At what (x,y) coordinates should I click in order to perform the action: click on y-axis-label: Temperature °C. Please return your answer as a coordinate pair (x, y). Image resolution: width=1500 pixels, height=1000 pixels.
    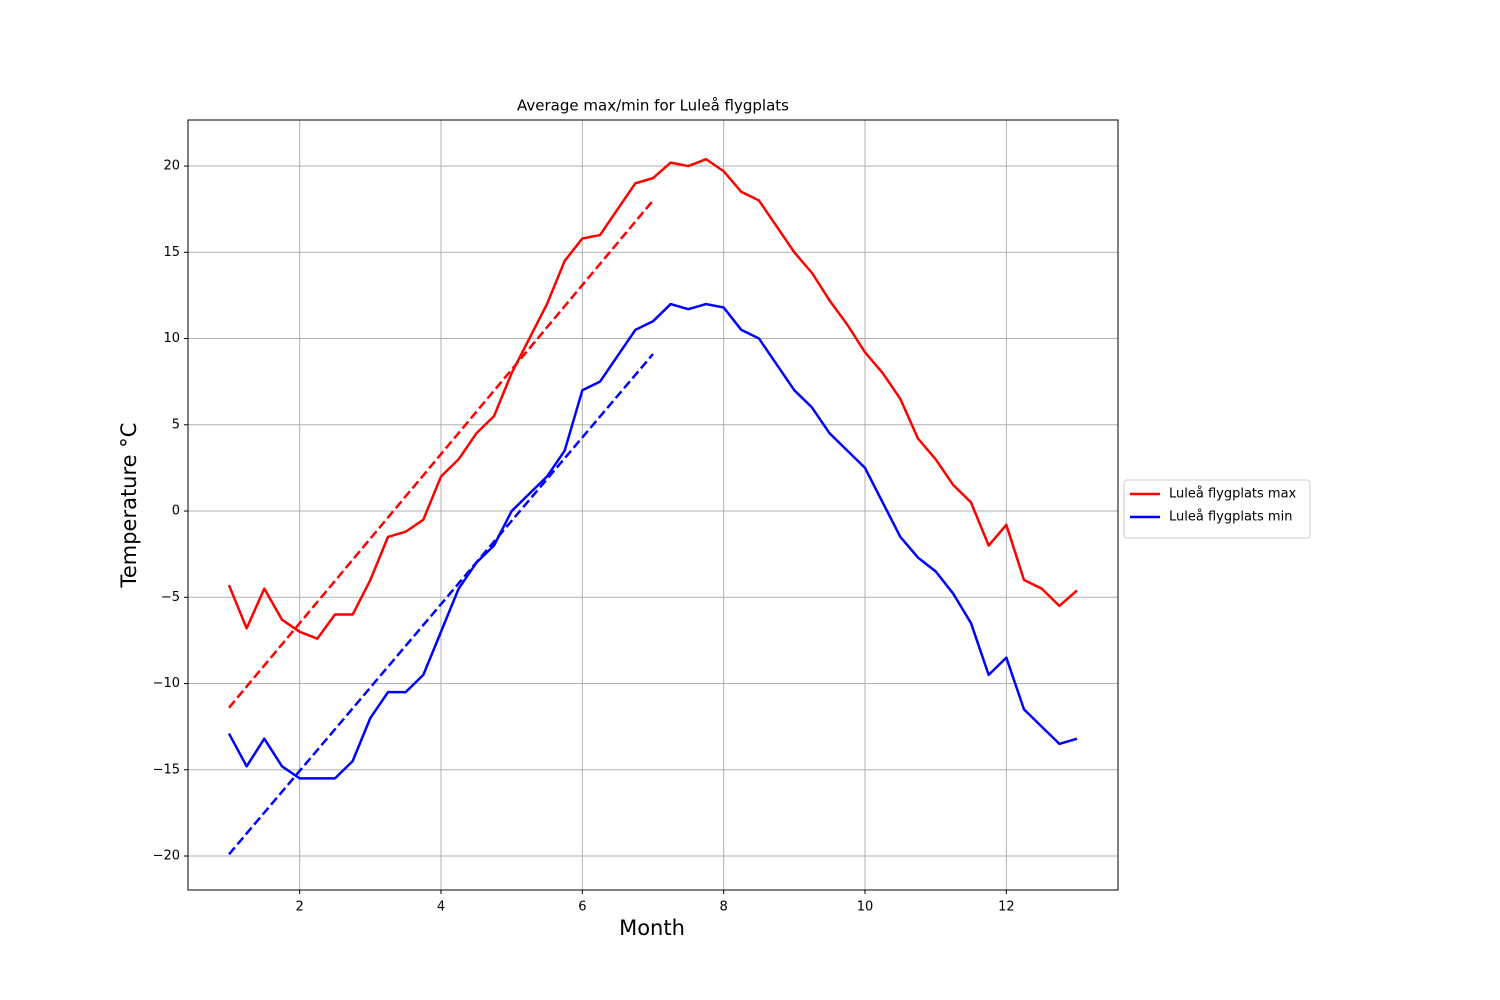
    Looking at the image, I should click on (129, 506).